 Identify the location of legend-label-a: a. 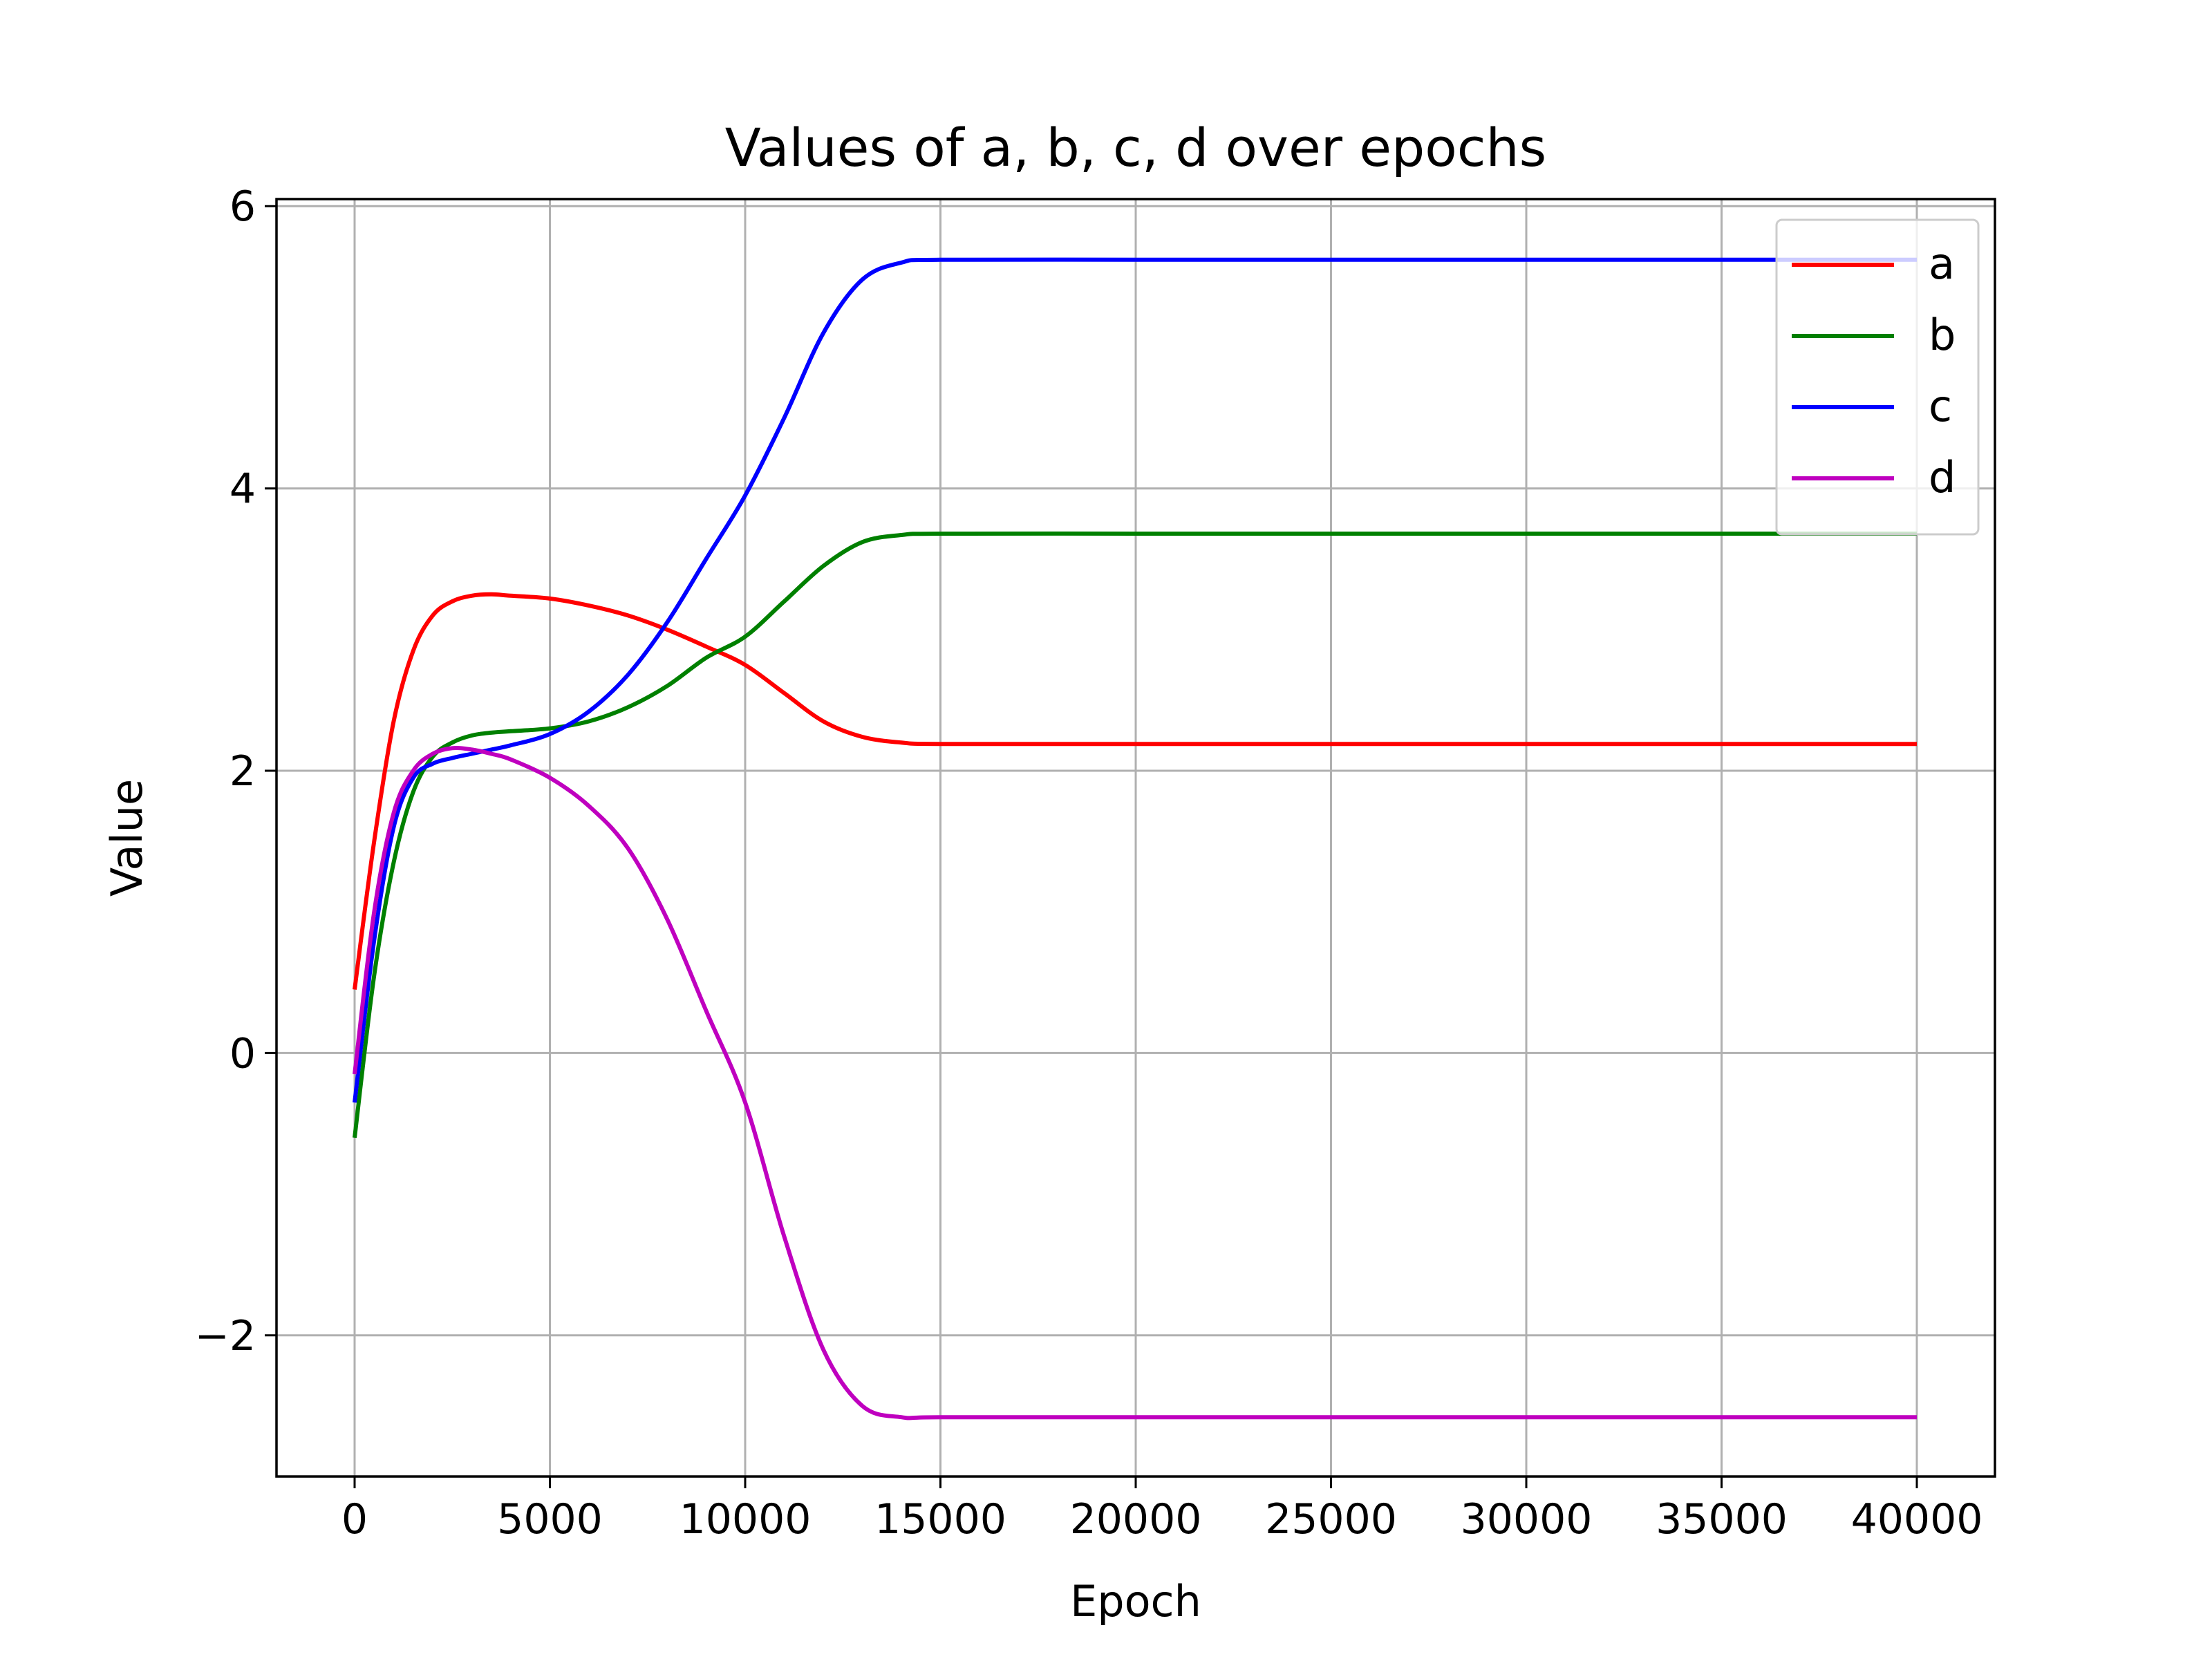
(1942, 263).